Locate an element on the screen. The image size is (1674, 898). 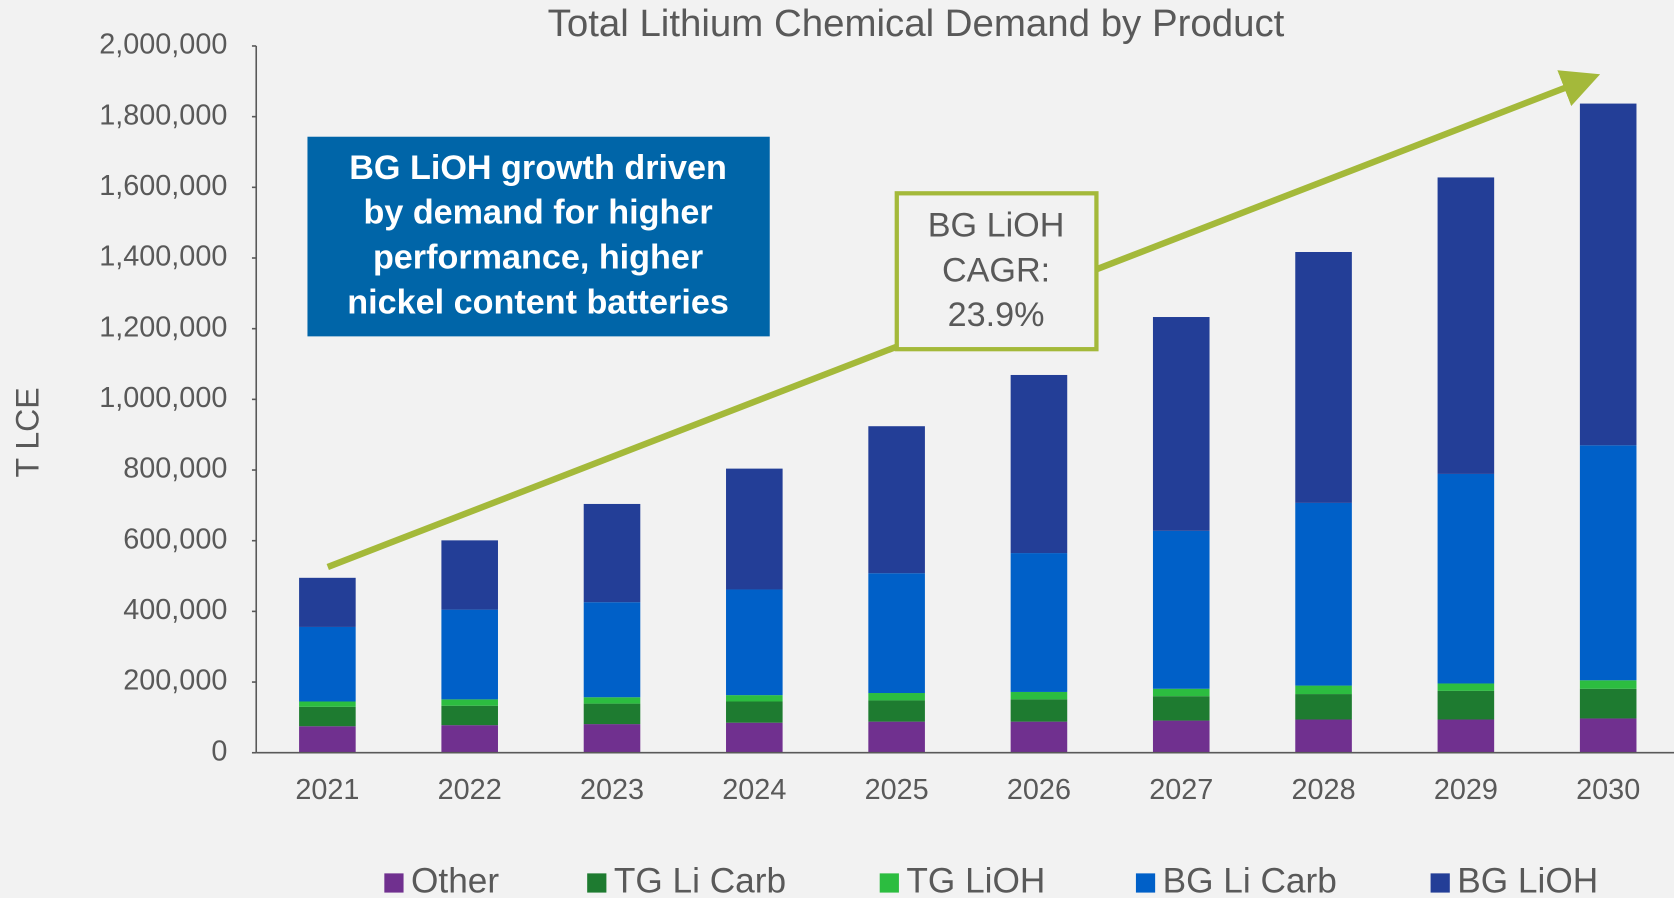
cagr-text: BG LiOH CAGR: 23.9% is located at coordinates (996, 271).